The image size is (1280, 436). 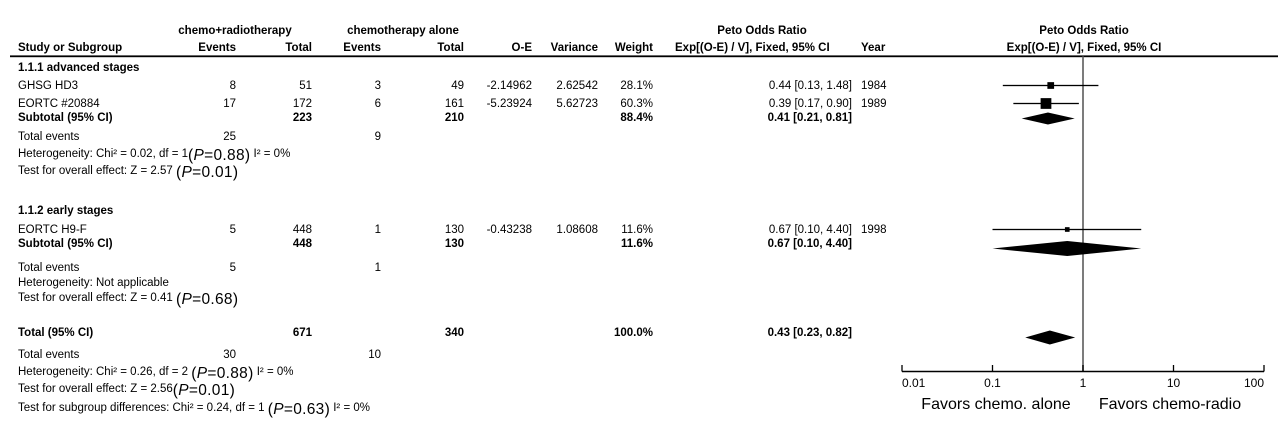 What do you see at coordinates (1083, 214) in the screenshot?
I see `null-effect-line` at bounding box center [1083, 214].